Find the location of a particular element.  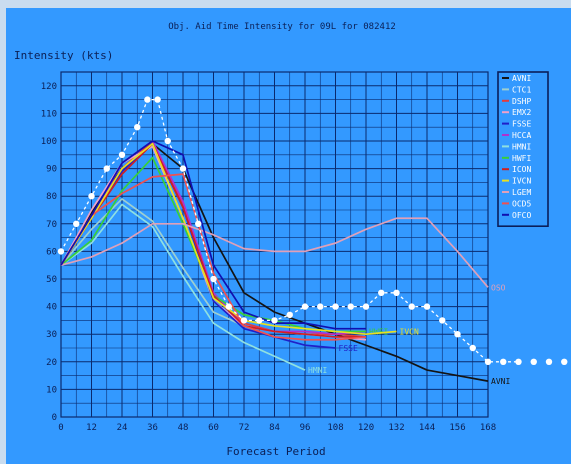

y-tick-label: 100 is located at coordinates (49, 142).